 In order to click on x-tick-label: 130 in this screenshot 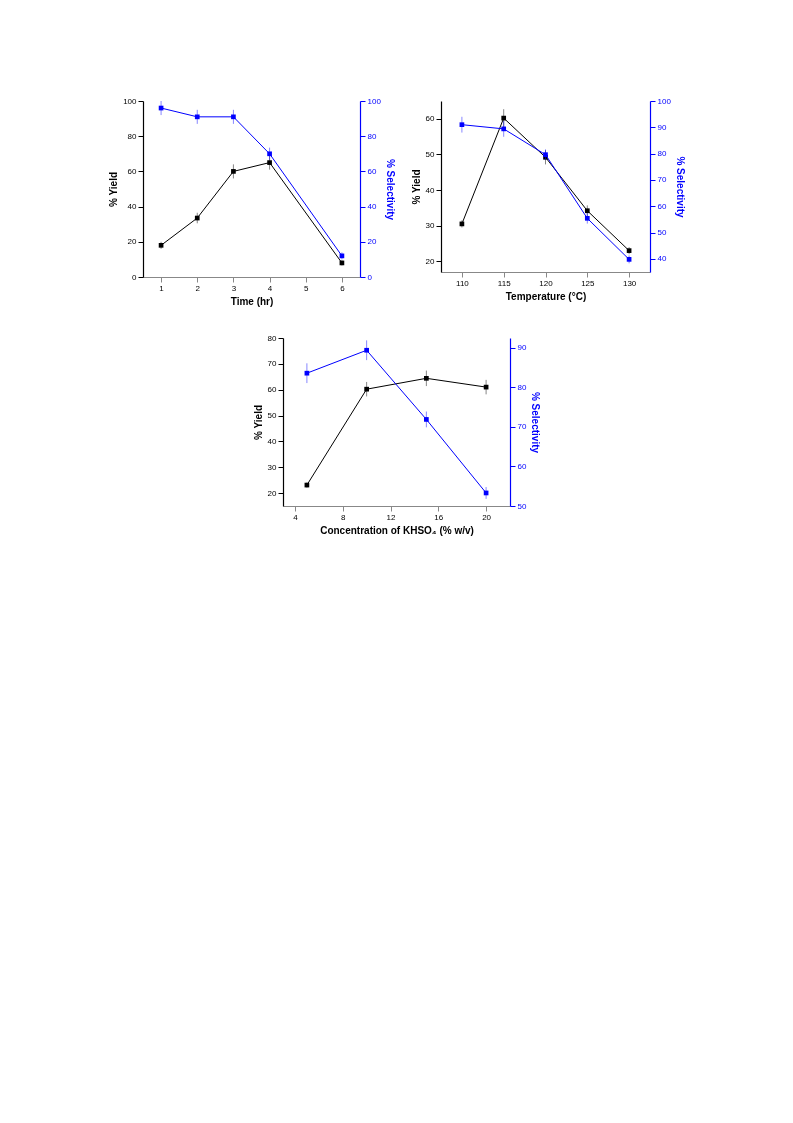, I will do `click(629, 283)`.